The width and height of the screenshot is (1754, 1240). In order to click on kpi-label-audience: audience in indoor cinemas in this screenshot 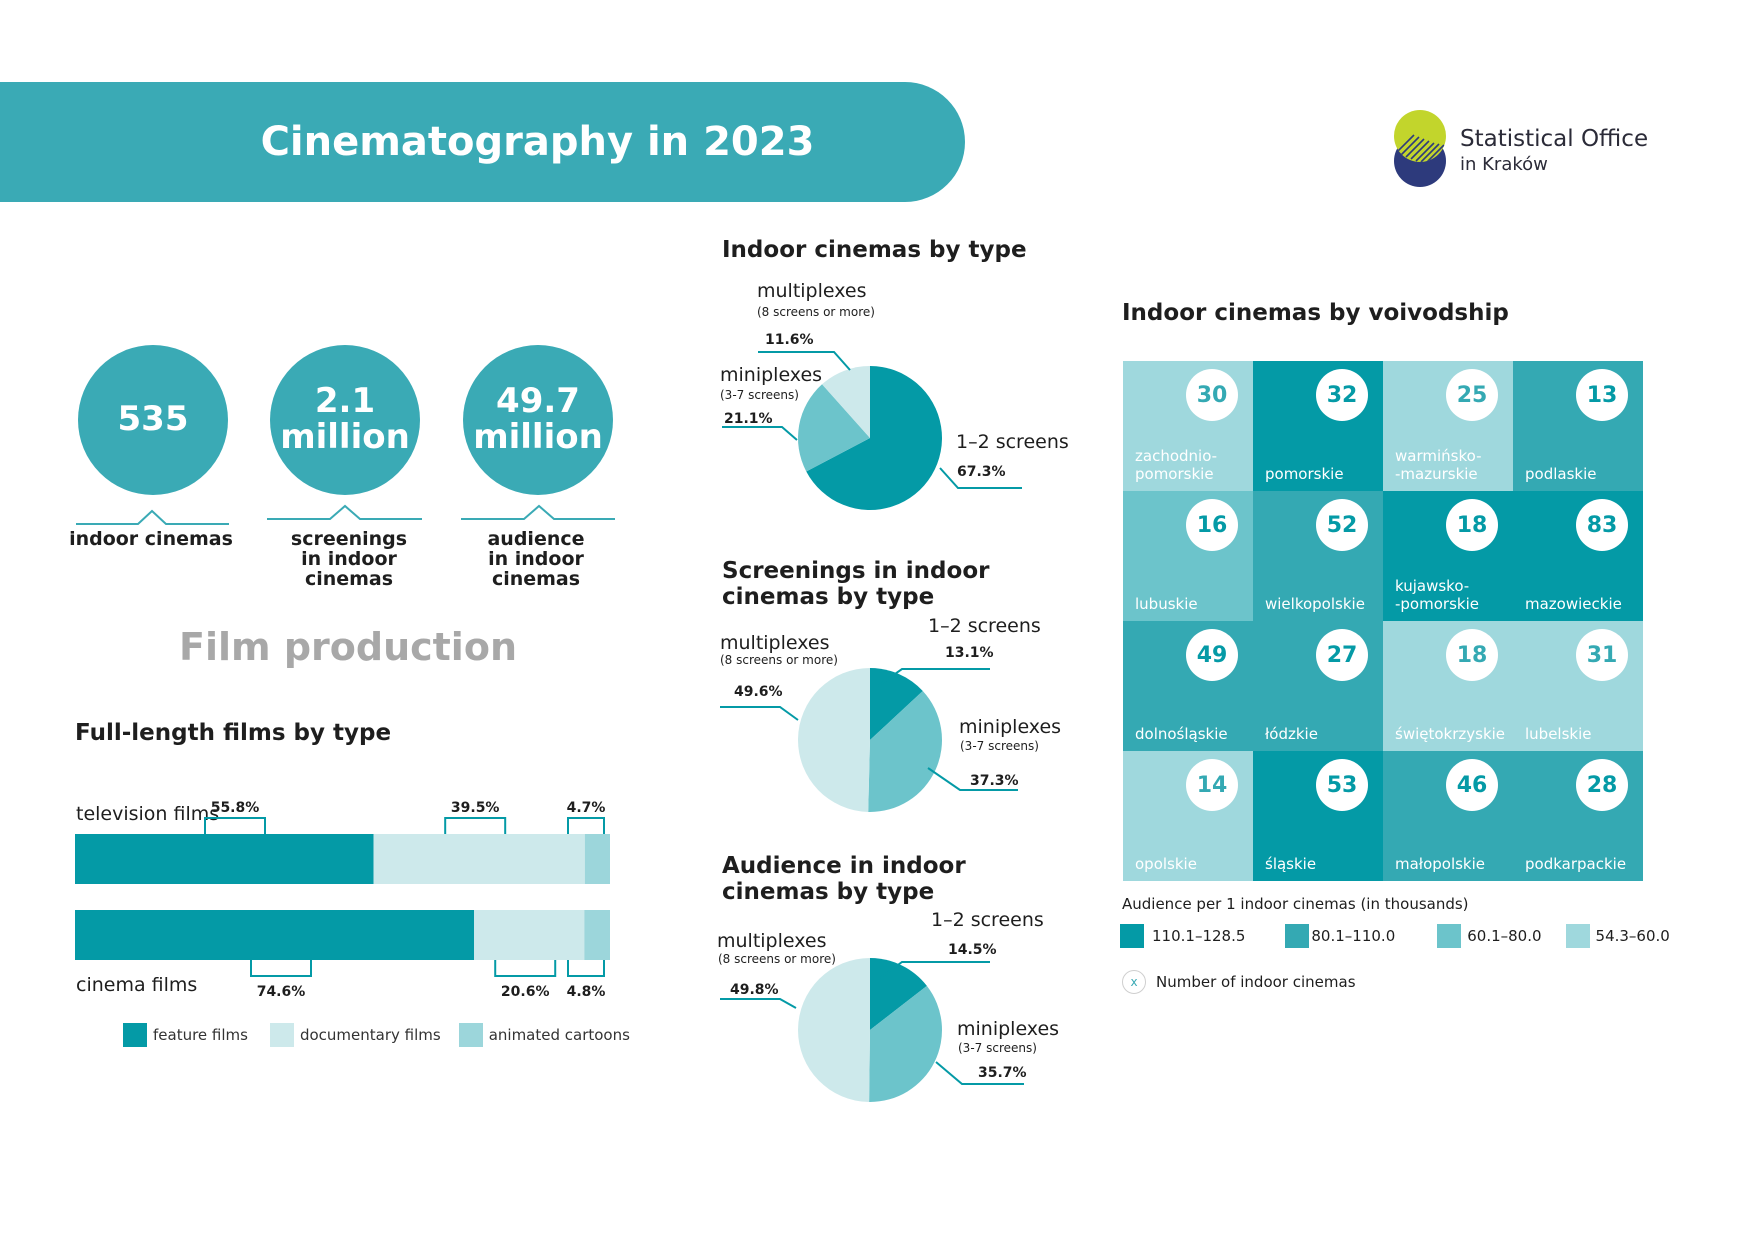, I will do `click(536, 559)`.